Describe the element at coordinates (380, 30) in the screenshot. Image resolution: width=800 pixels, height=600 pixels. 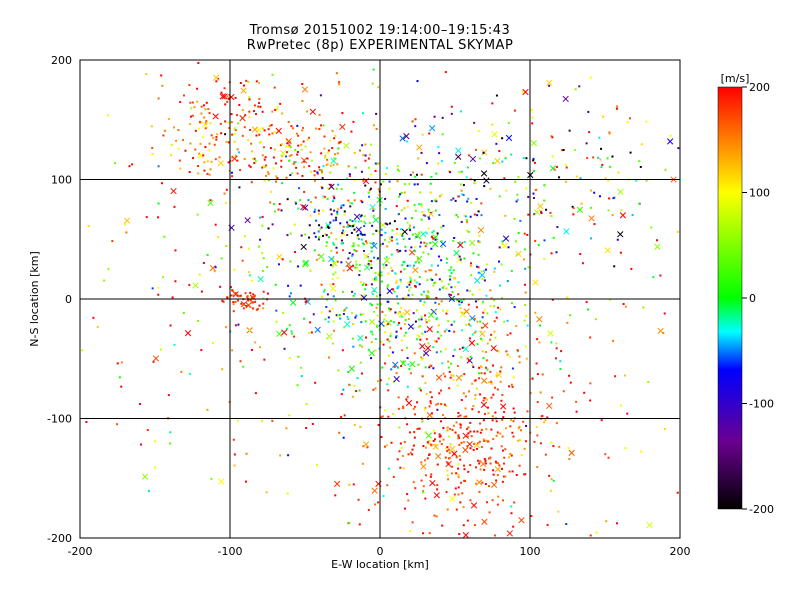
I see `chart-title: Tromsø 20151002 19:14:00–19:15:43` at that location.